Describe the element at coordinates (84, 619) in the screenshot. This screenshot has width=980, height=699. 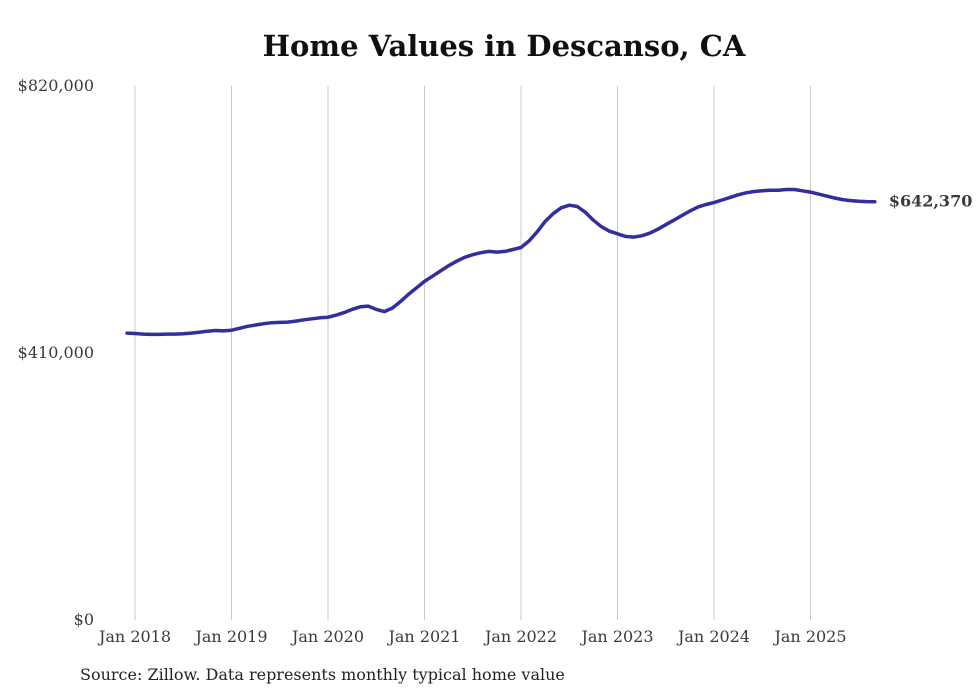
I see `y-tick-label: $0` at that location.